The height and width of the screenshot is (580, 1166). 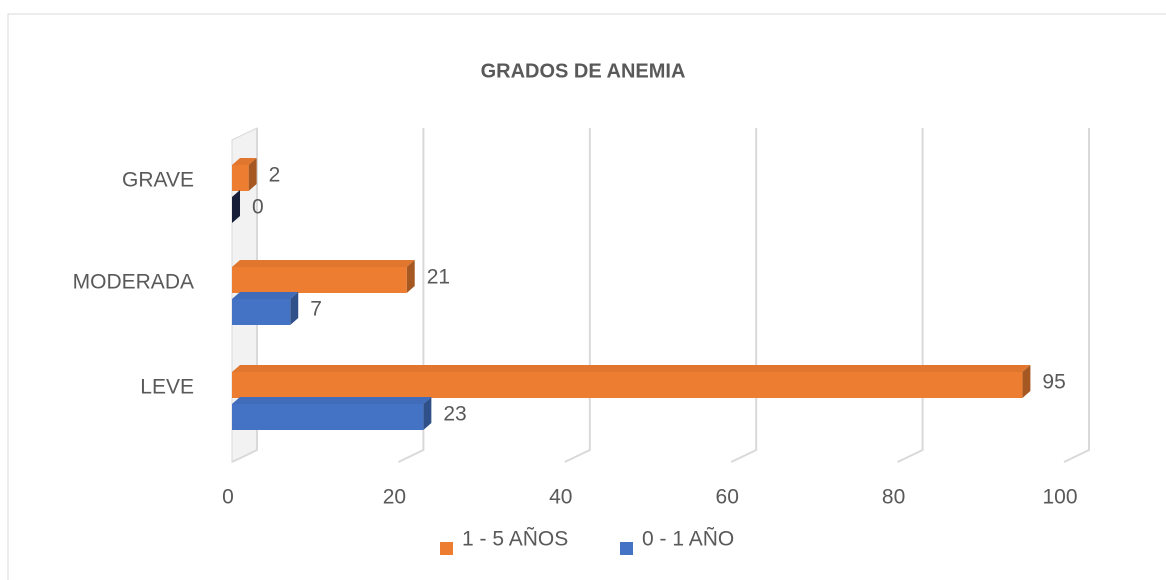 I want to click on x-tick-label: 20, so click(x=394, y=497).